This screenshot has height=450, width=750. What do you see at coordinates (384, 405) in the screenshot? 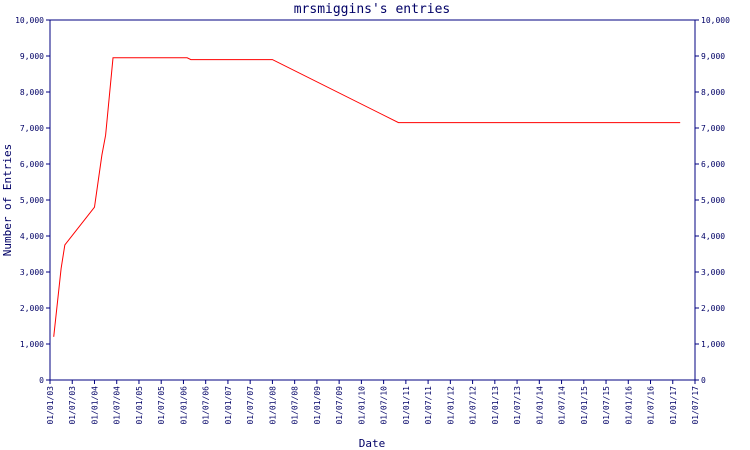
I see `x-tick-label: 01/07/10` at bounding box center [384, 405].